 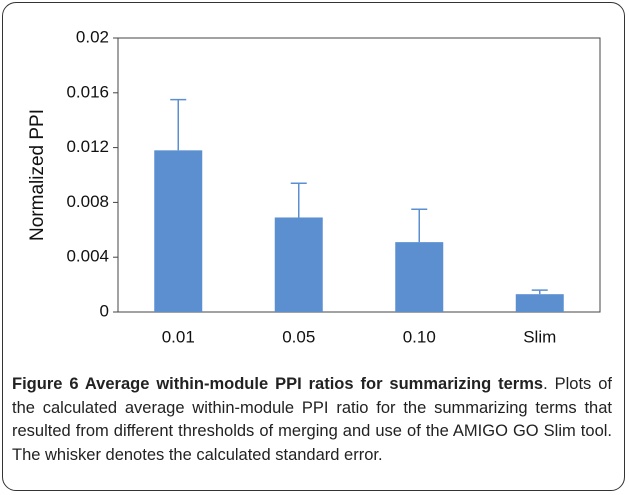 I want to click on y-tick-label: 0, so click(x=104, y=310).